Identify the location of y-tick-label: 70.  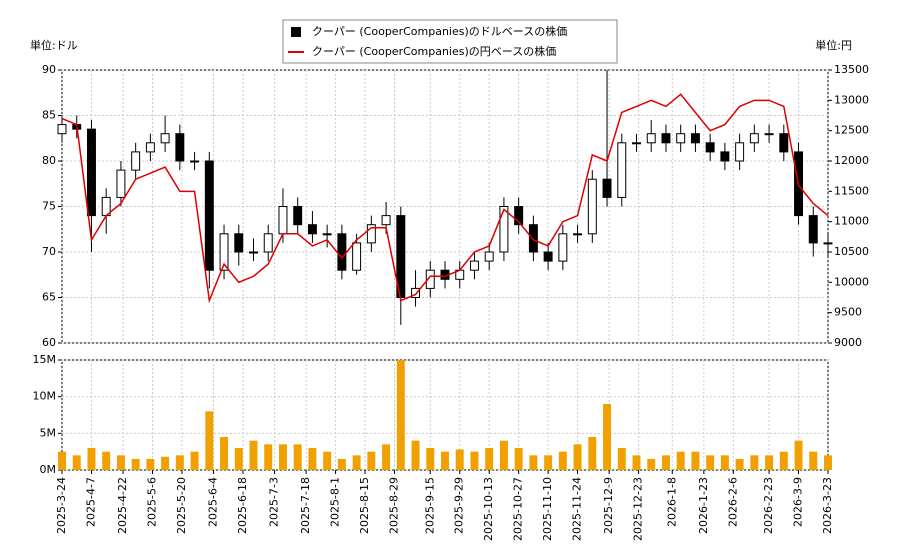
(49, 251).